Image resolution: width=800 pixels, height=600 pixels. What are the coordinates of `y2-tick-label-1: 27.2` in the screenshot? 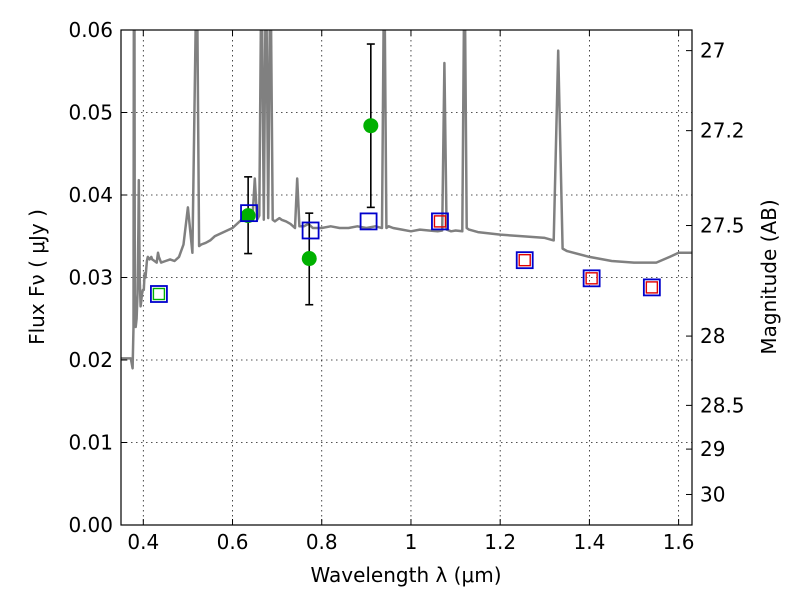 It's located at (722, 131).